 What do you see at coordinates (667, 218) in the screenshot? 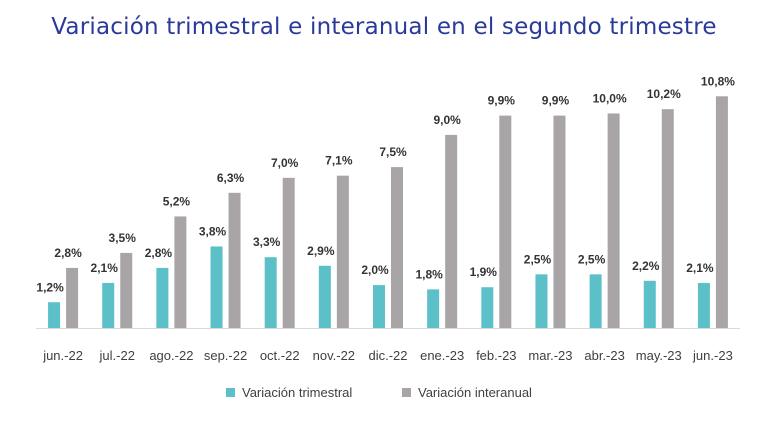
I see `bar-interanual-may.-23` at bounding box center [667, 218].